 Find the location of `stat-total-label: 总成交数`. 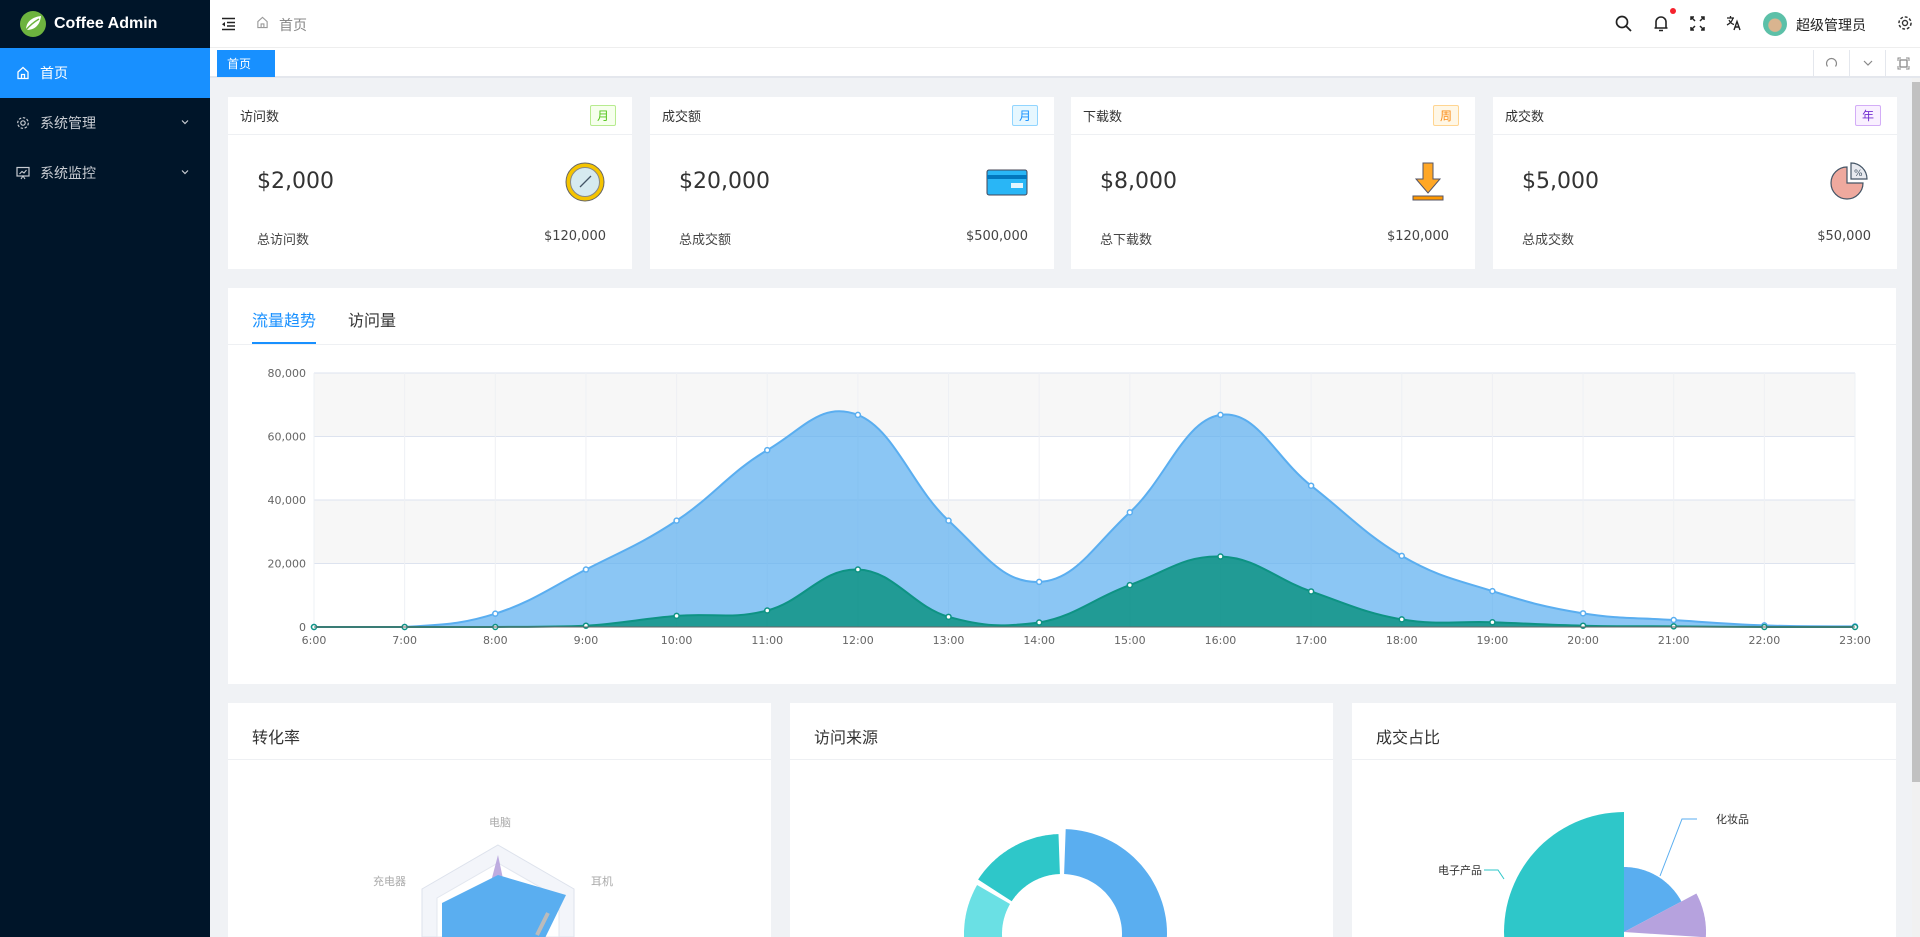

stat-total-label: 总成交数 is located at coordinates (1548, 240).